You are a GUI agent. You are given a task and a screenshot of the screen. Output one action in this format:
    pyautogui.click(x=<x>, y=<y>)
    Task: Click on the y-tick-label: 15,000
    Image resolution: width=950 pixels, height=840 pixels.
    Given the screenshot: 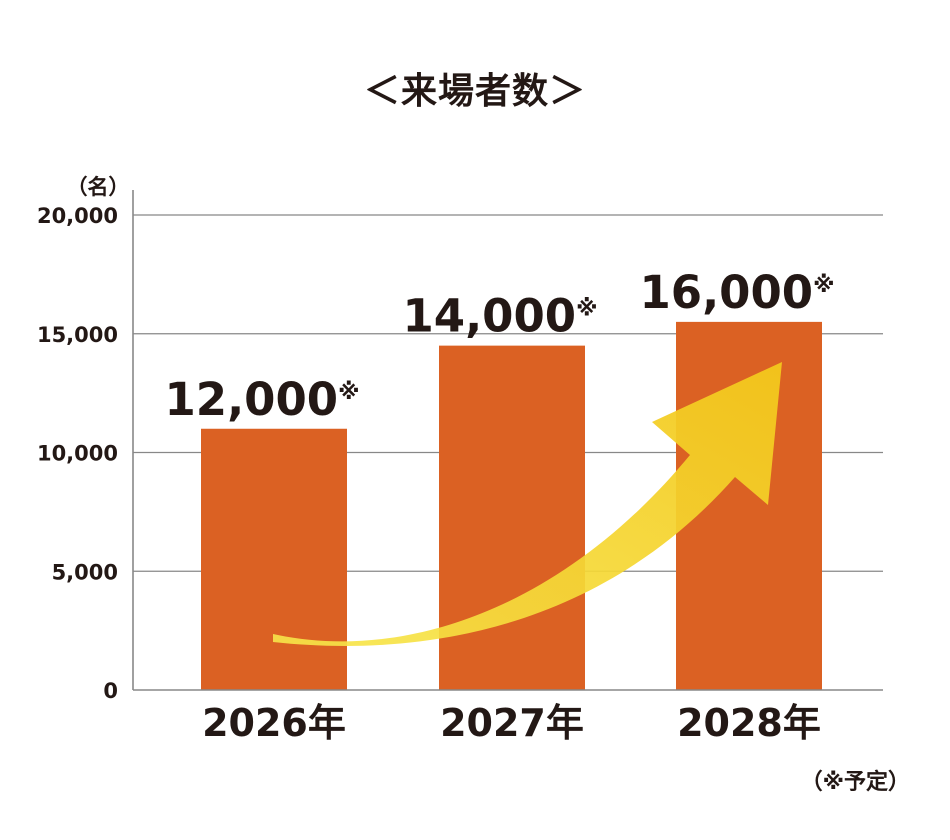 What is the action you would take?
    pyautogui.click(x=77, y=335)
    